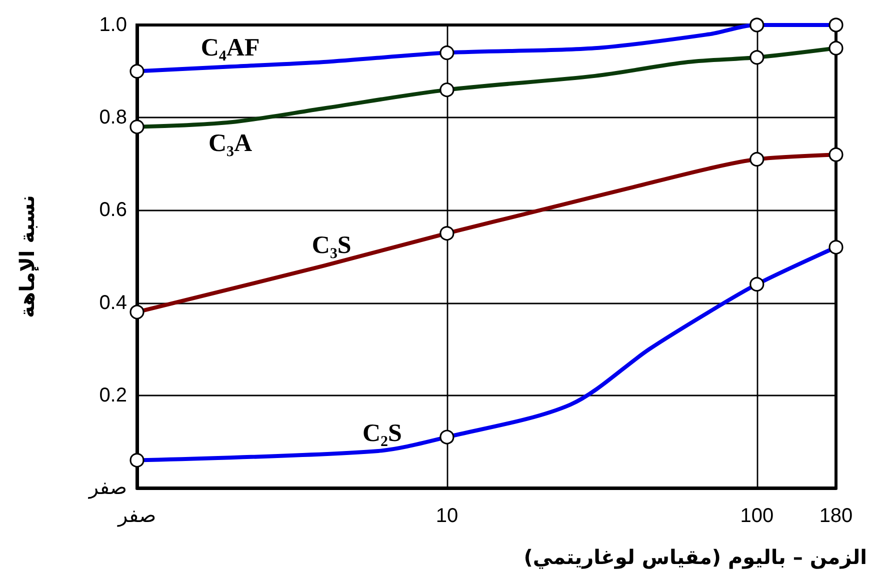 The image size is (871, 575). What do you see at coordinates (695, 557) in the screenshot?
I see `x-axis-title: الزمن – باليوم (مقياس لوغاريتمي)` at bounding box center [695, 557].